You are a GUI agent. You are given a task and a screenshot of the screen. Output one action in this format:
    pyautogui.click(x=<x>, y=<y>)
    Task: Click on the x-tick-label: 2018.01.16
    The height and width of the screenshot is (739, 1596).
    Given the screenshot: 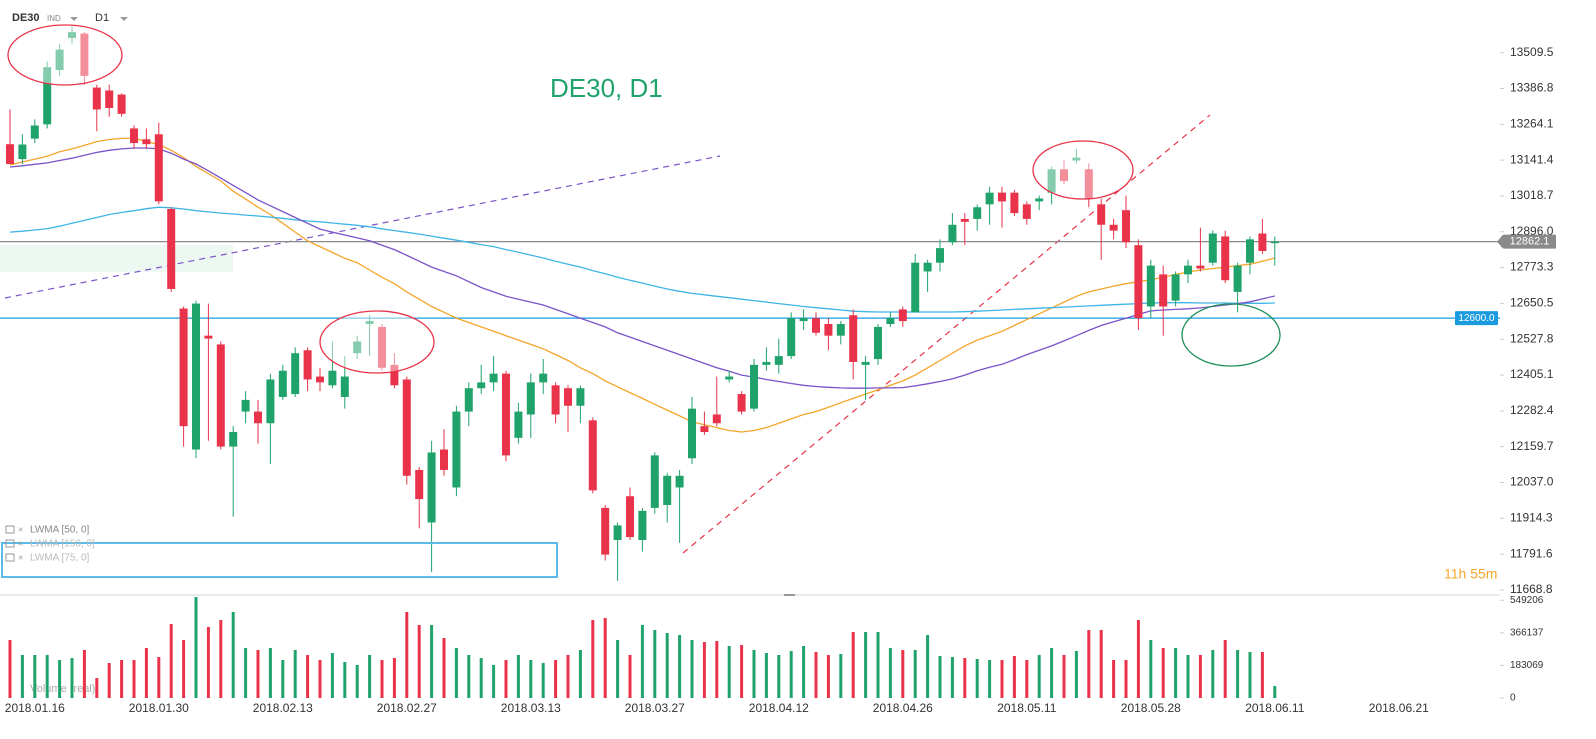 What is the action you would take?
    pyautogui.click(x=35, y=708)
    